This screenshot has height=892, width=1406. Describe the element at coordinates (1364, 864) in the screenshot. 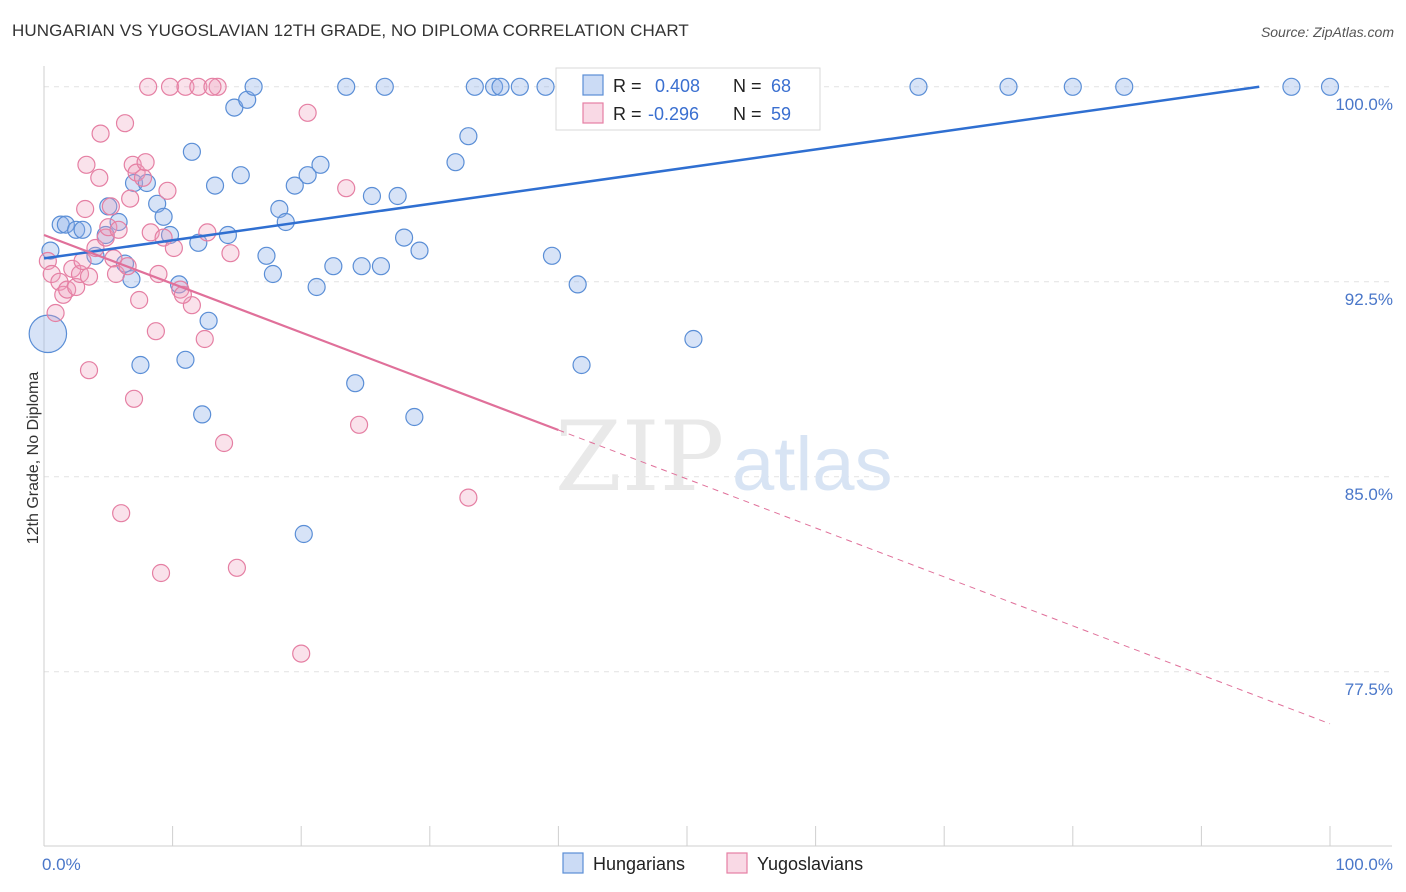

I see `x-tick-label-1: 100.0%` at that location.